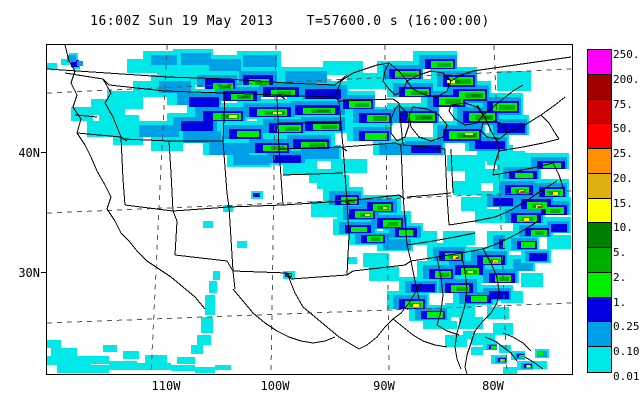 This screenshot has width=640, height=400. Describe the element at coordinates (599, 260) in the screenshot. I see `colorbar-band-2.` at that location.